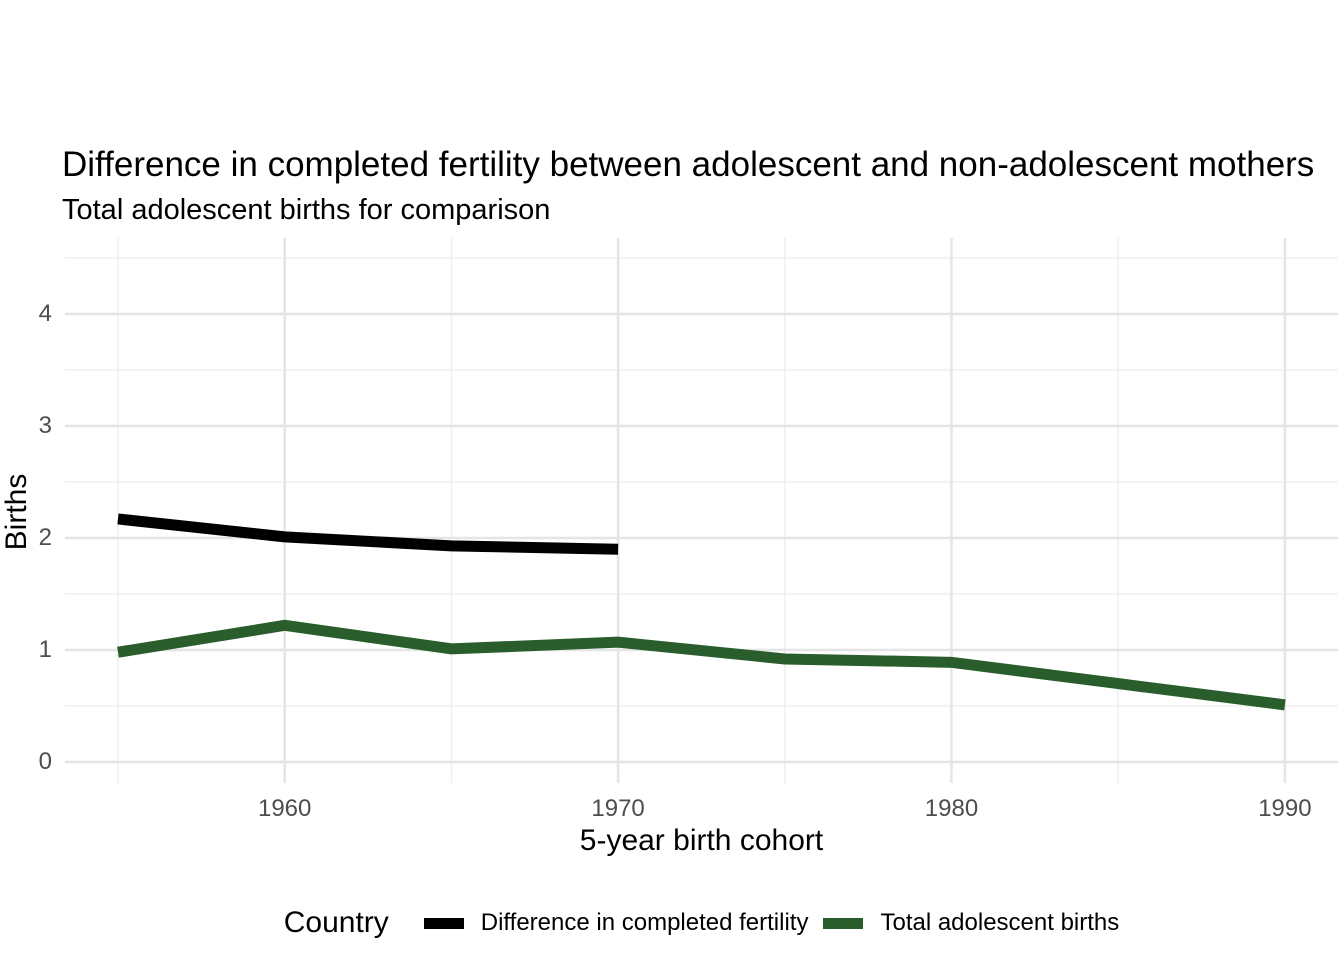 The width and height of the screenshot is (1344, 960). Describe the element at coordinates (951, 808) in the screenshot. I see `x-tick-label: 1980` at that location.